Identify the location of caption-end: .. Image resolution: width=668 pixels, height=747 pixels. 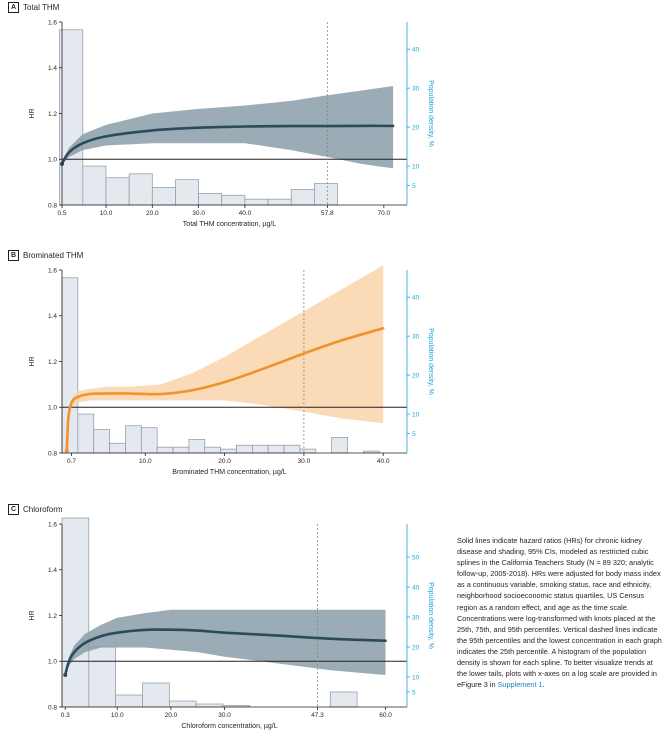
(543, 685).